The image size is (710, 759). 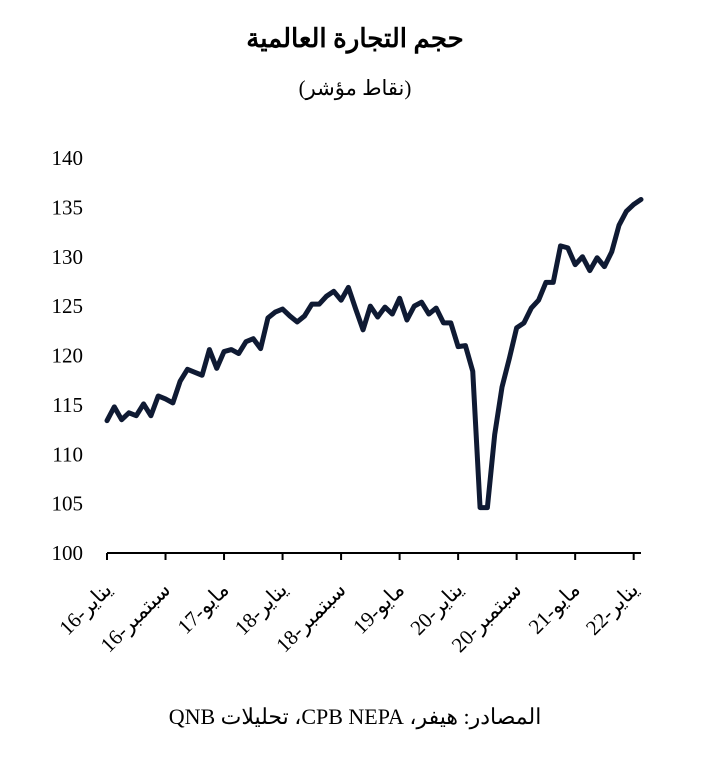 I want to click on chart-title: حجم التجارة العالمية, so click(x=355, y=38).